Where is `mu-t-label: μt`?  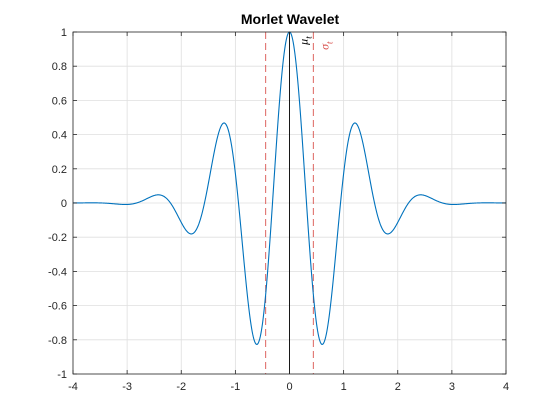
mu-t-label: μt is located at coordinates (304, 41).